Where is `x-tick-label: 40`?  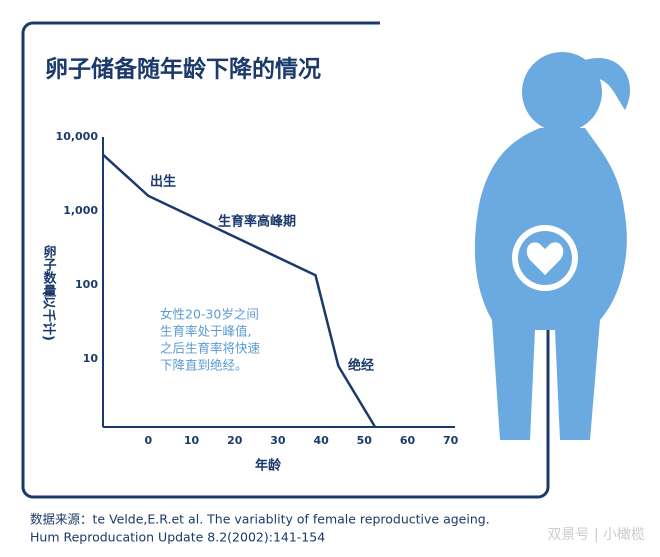
x-tick-label: 40 is located at coordinates (321, 440).